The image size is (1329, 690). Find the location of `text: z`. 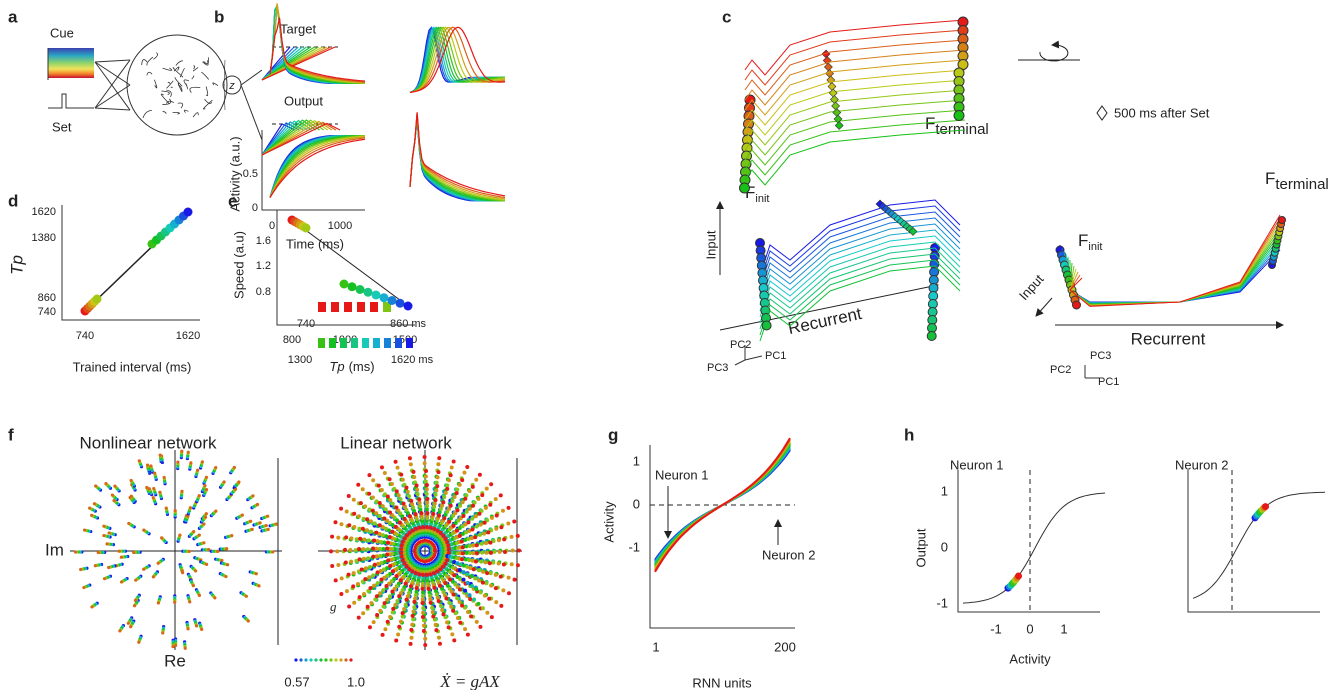

text: z is located at coordinates (231, 86).